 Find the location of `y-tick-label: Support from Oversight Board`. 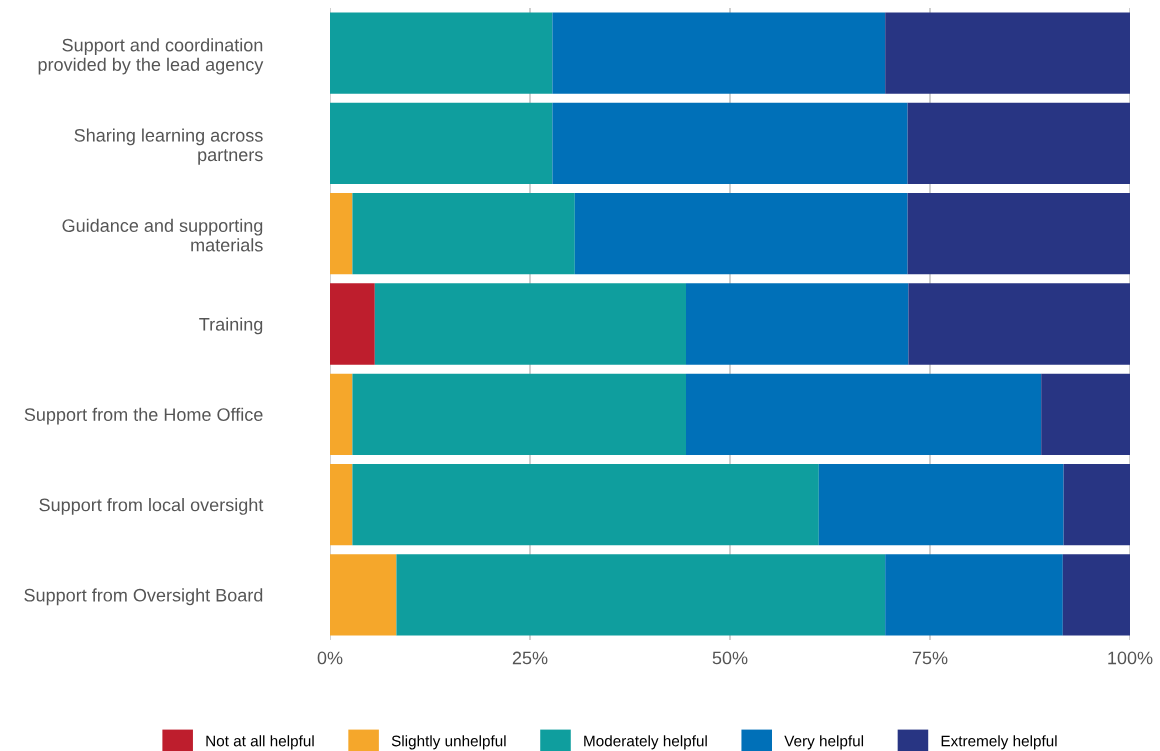

y-tick-label: Support from Oversight Board is located at coordinates (143, 597).